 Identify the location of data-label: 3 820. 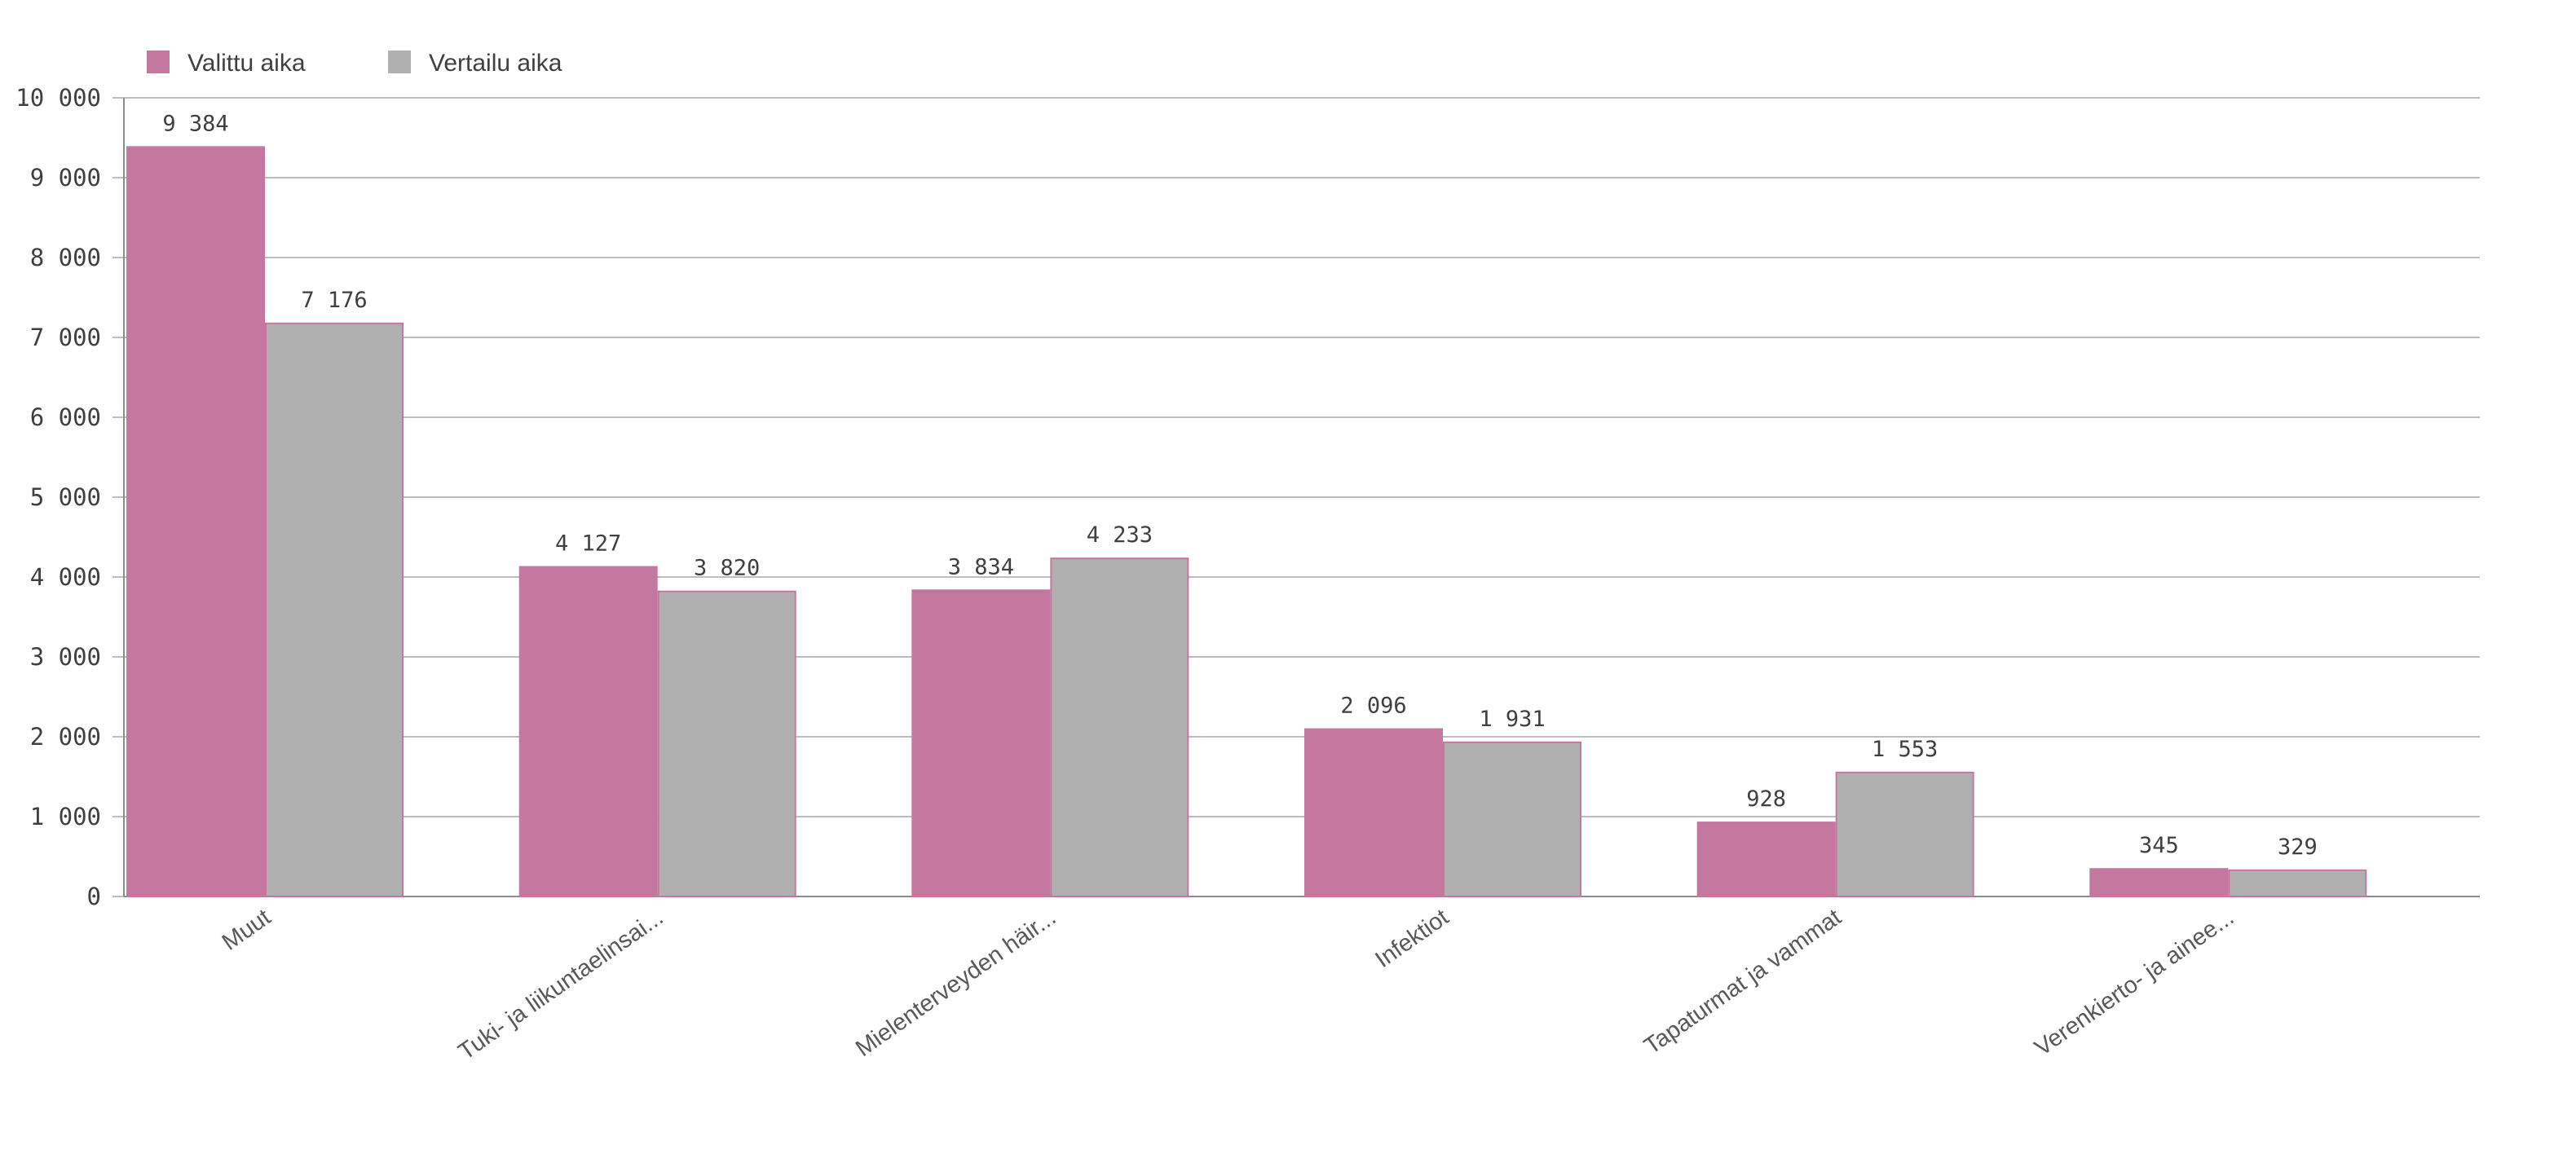
(727, 568).